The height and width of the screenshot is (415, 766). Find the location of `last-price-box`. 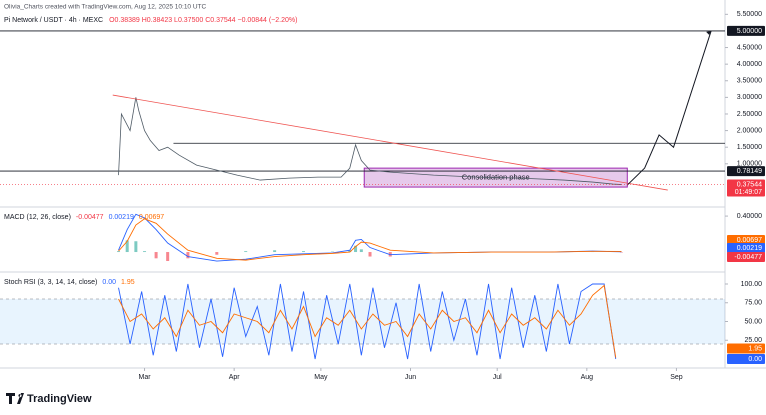

last-price-box is located at coordinates (746, 188).